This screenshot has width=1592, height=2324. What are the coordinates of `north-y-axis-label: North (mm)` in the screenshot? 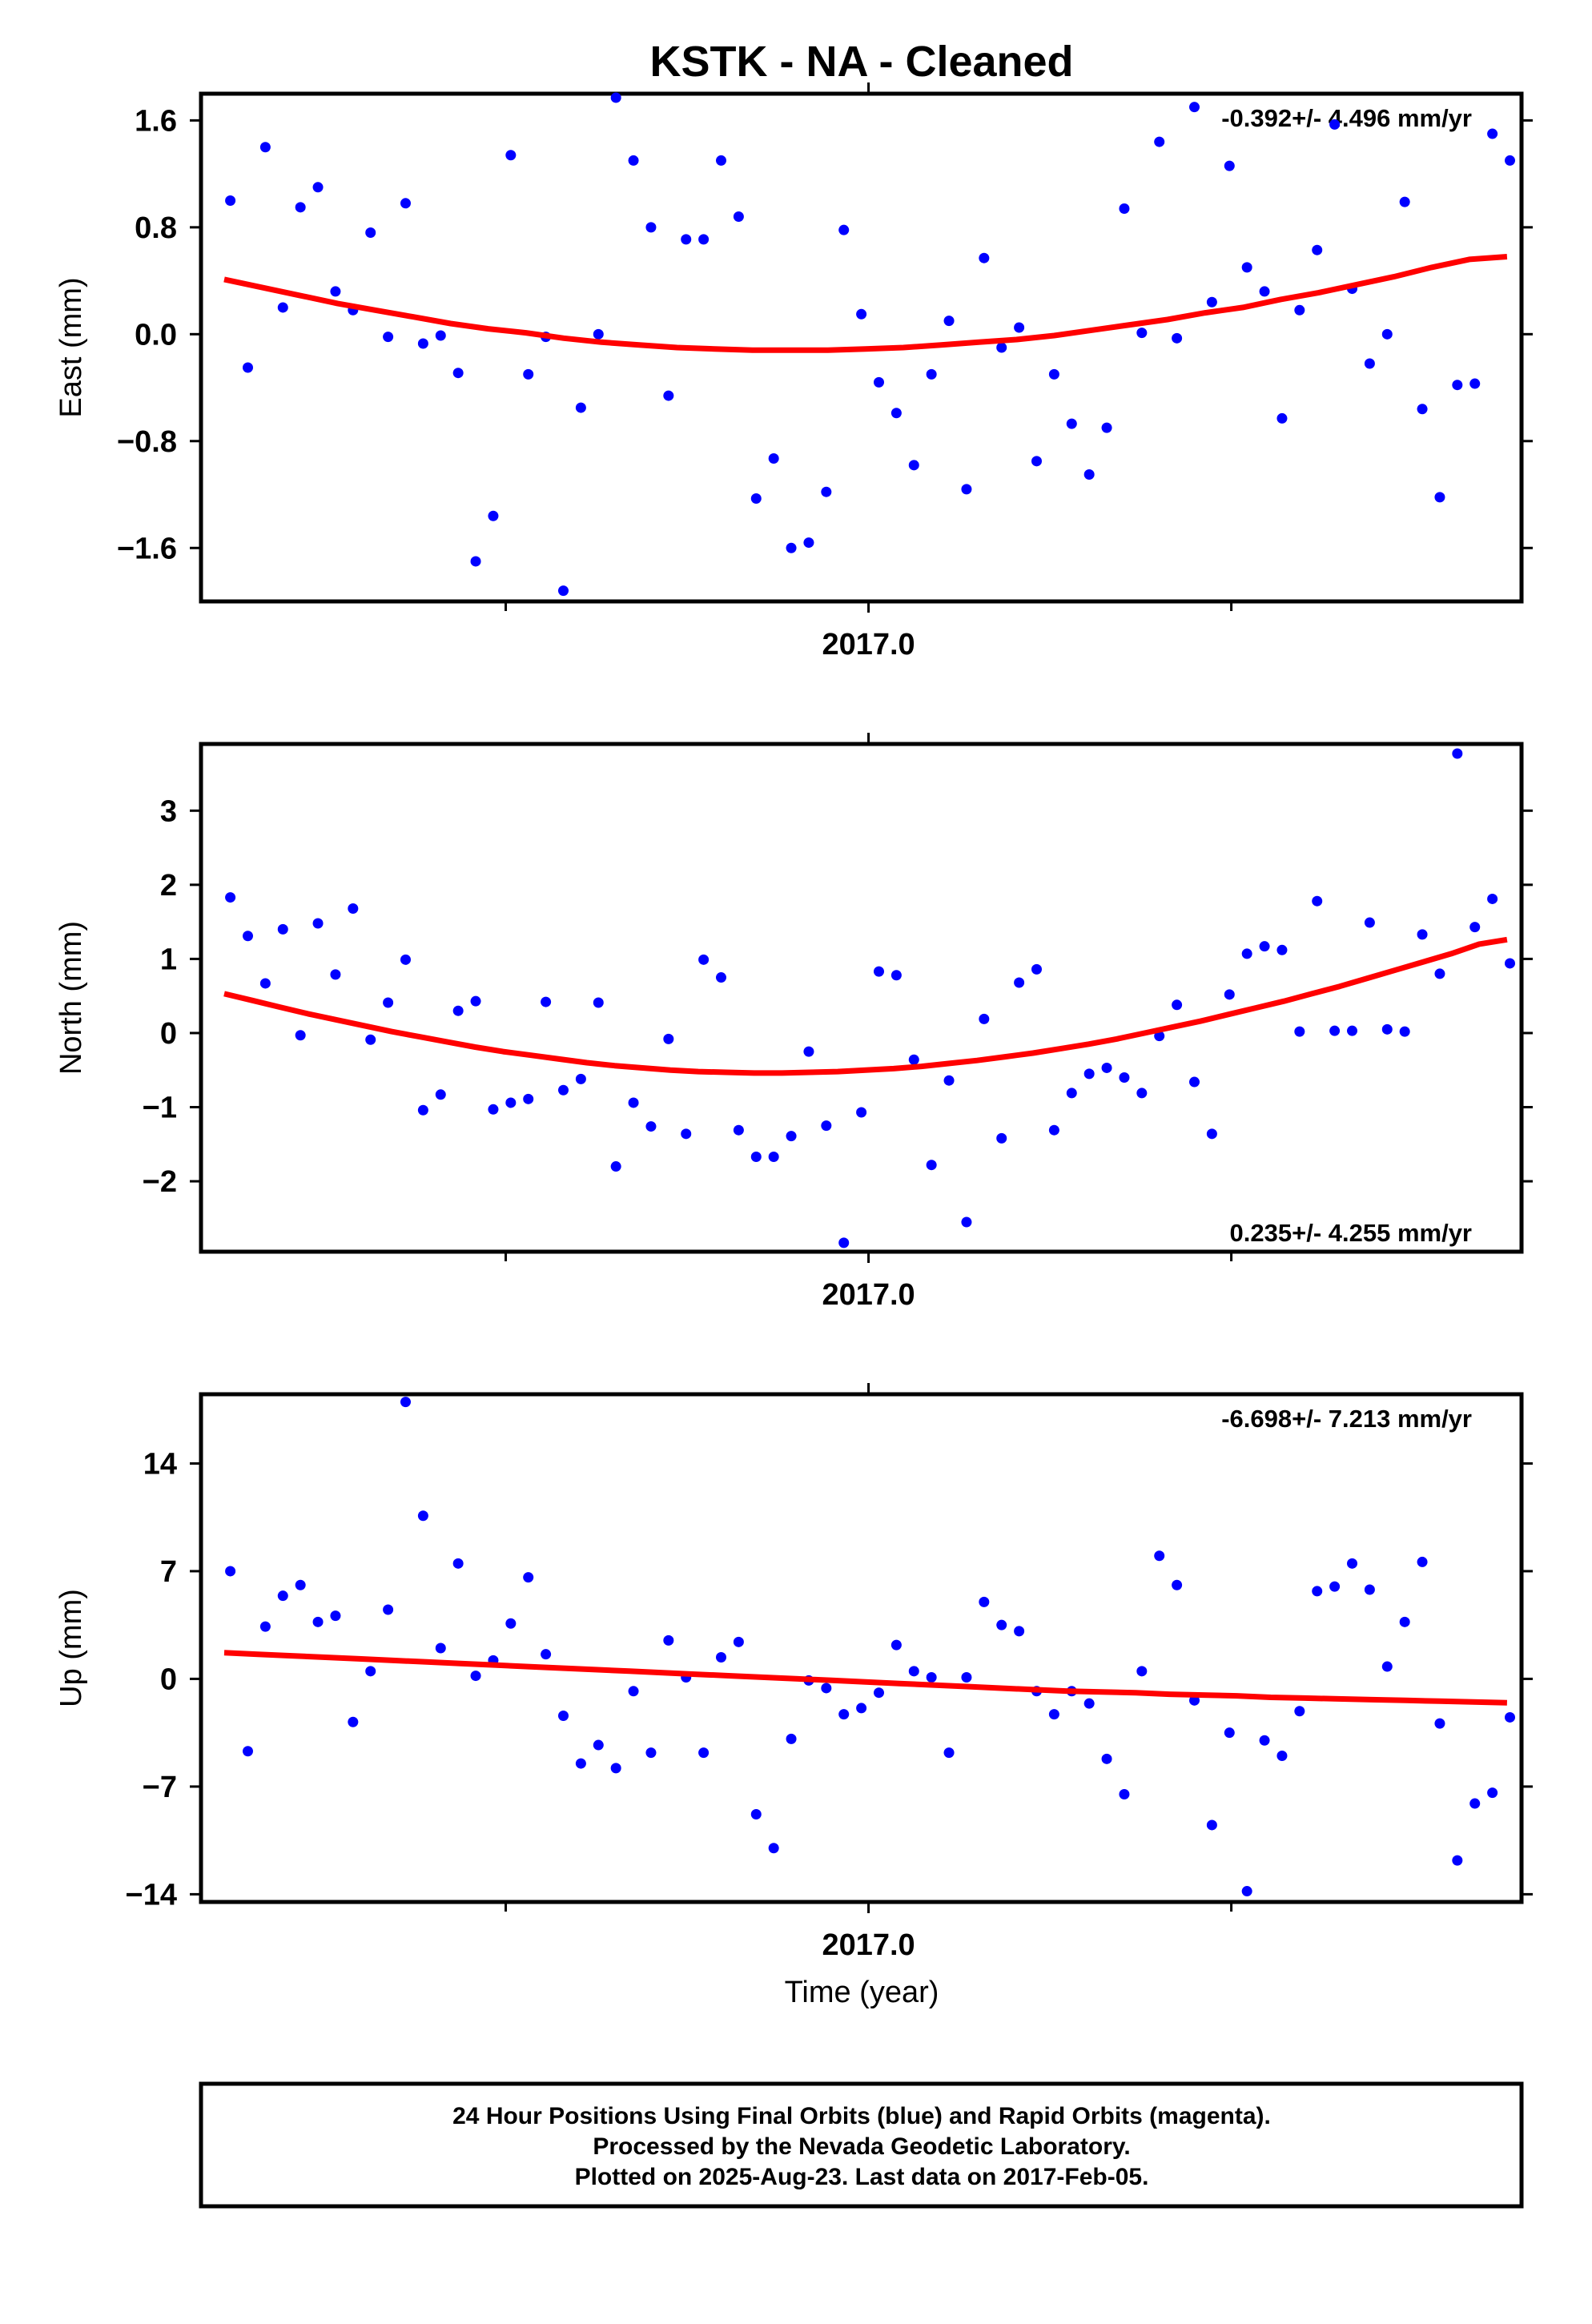 It's located at (71, 998).